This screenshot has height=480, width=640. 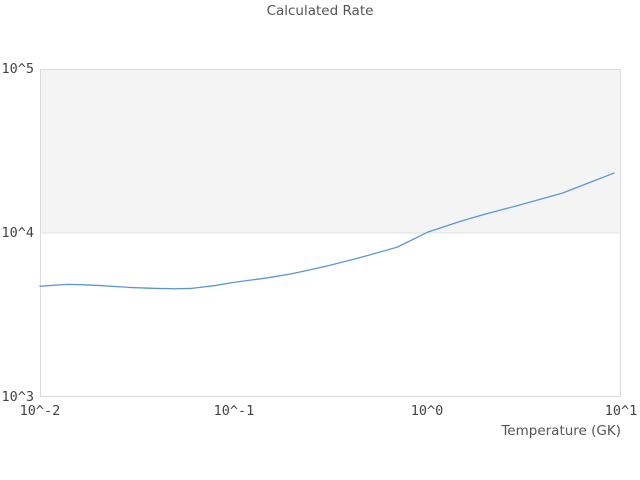 I want to click on x-tick-1e0: 10^0, so click(x=427, y=411).